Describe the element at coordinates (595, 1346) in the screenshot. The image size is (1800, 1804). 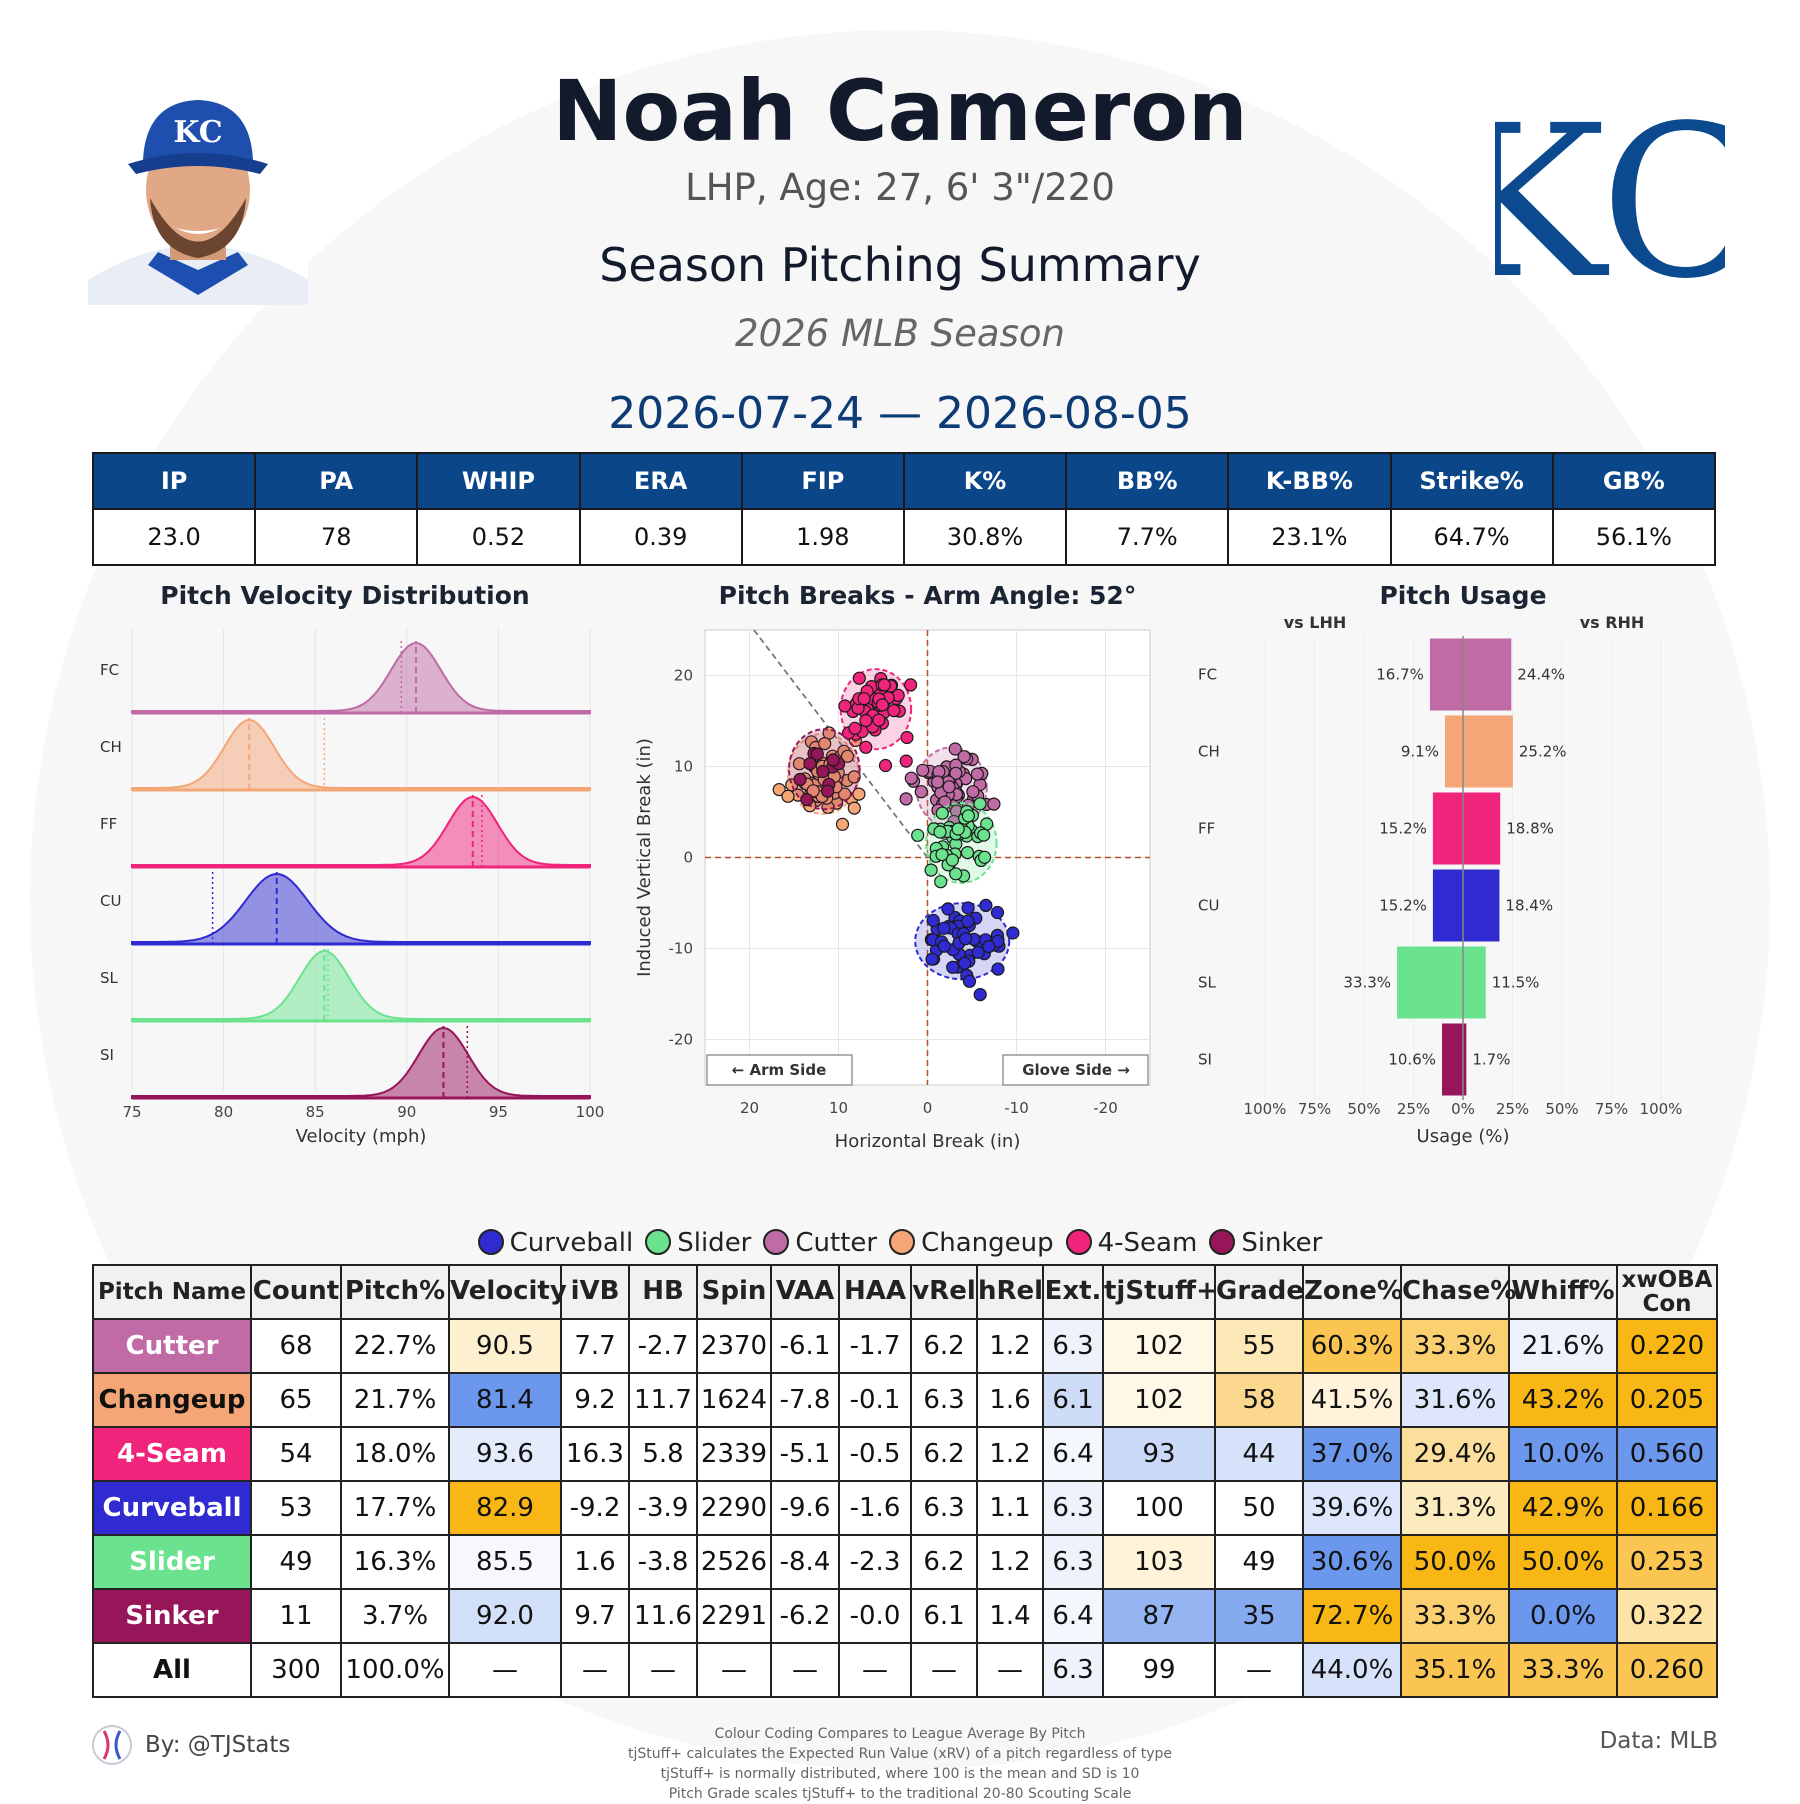
I see `table-cell: 7.7` at that location.